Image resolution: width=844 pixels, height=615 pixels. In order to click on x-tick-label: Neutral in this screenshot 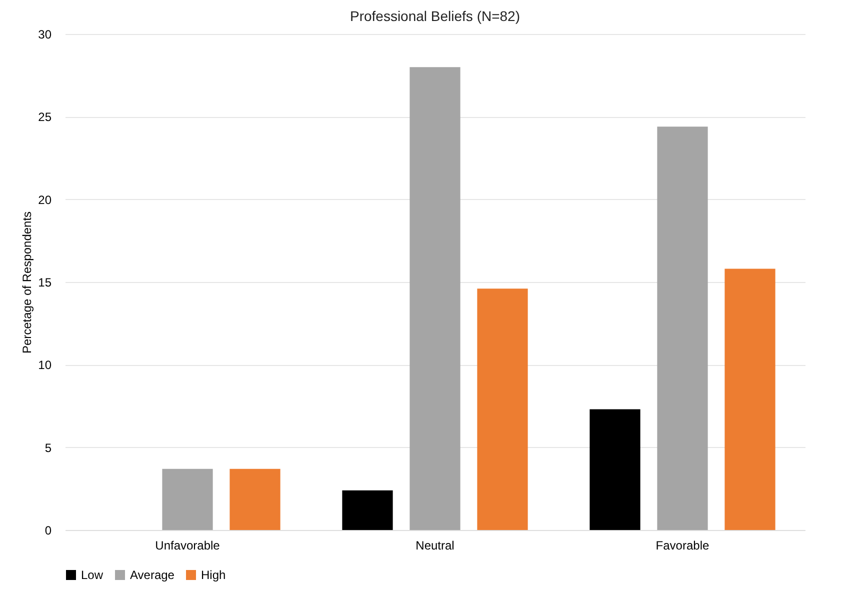, I will do `click(435, 545)`.